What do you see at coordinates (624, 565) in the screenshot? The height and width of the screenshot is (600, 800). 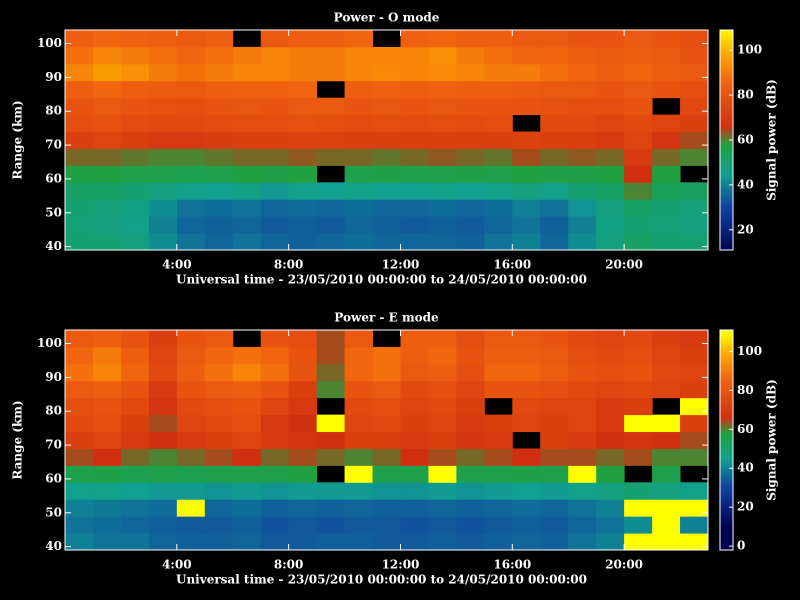 I see `x-tick-label: 20:00` at bounding box center [624, 565].